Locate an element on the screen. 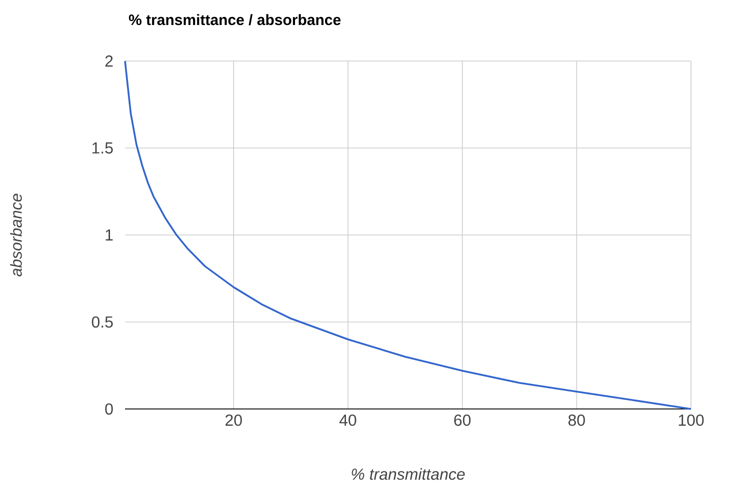 The image size is (744, 484). y-tick-label: 0 is located at coordinates (109, 409).